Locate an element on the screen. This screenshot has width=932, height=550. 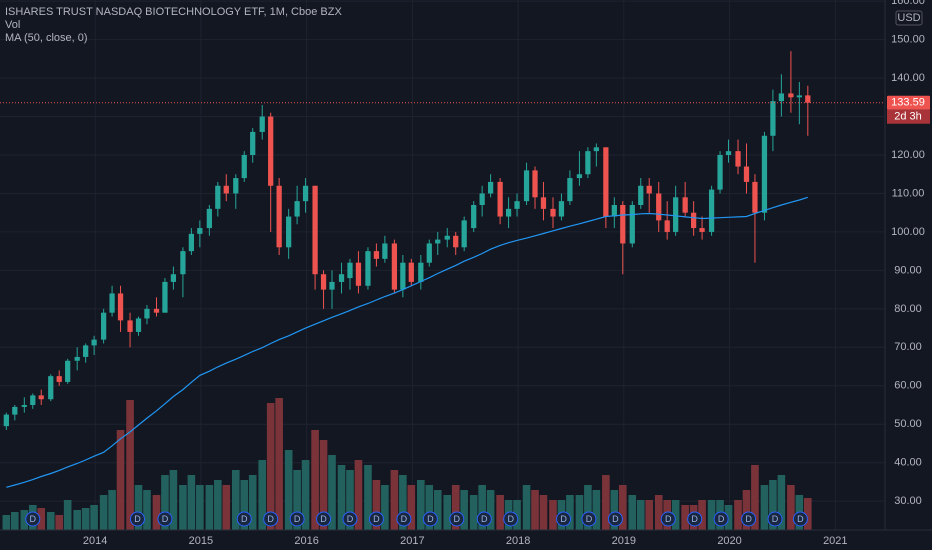
x-tick-label: 2020 is located at coordinates (729, 541).